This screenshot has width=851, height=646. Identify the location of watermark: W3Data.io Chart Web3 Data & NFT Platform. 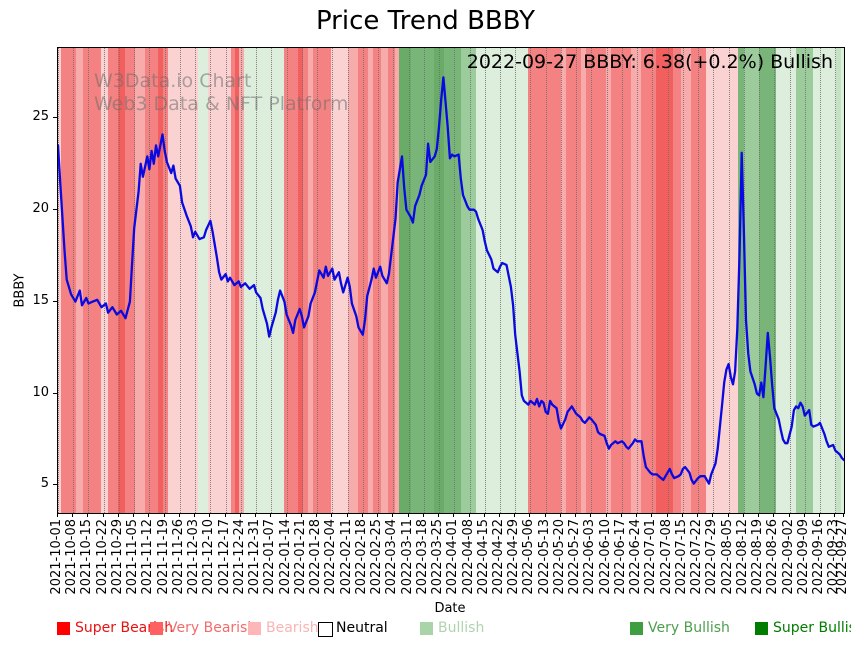
(221, 93).